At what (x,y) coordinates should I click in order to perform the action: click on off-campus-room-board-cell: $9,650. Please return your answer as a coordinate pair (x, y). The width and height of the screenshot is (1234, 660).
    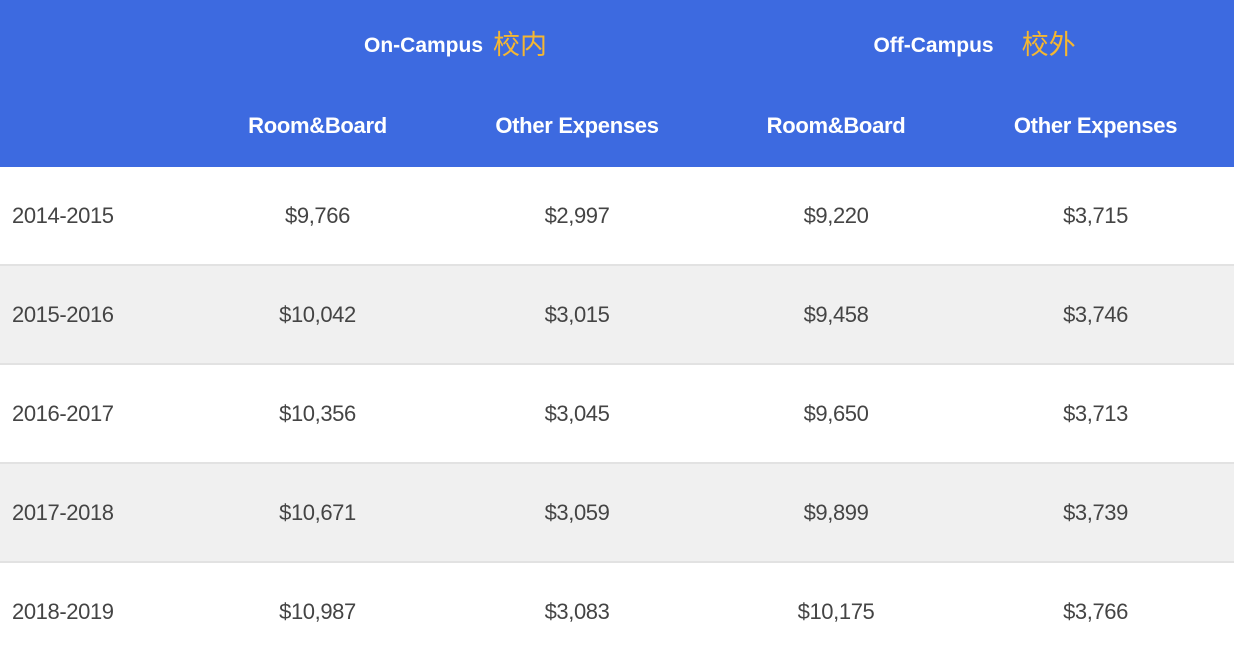
    Looking at the image, I should click on (836, 414).